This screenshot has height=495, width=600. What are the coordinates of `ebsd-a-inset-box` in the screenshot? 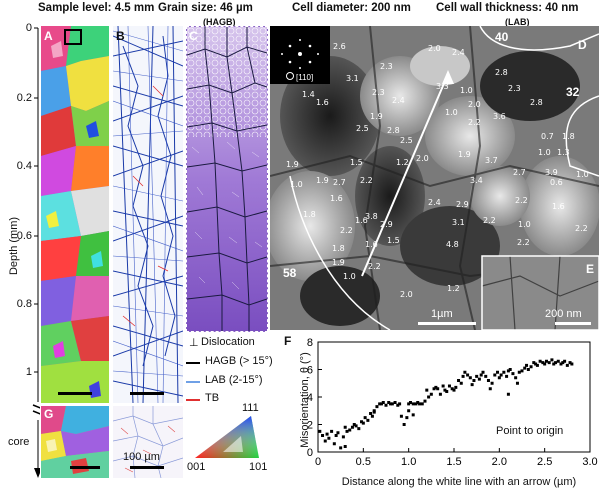 It's located at (73, 37).